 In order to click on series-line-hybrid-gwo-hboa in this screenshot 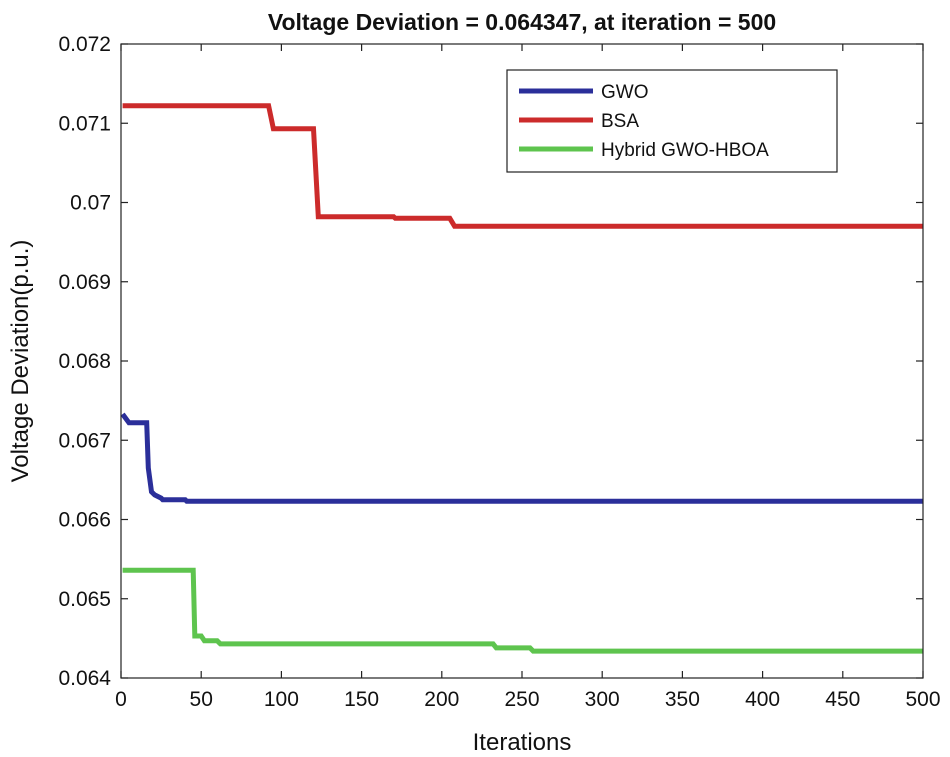, I will do `click(522, 610)`.